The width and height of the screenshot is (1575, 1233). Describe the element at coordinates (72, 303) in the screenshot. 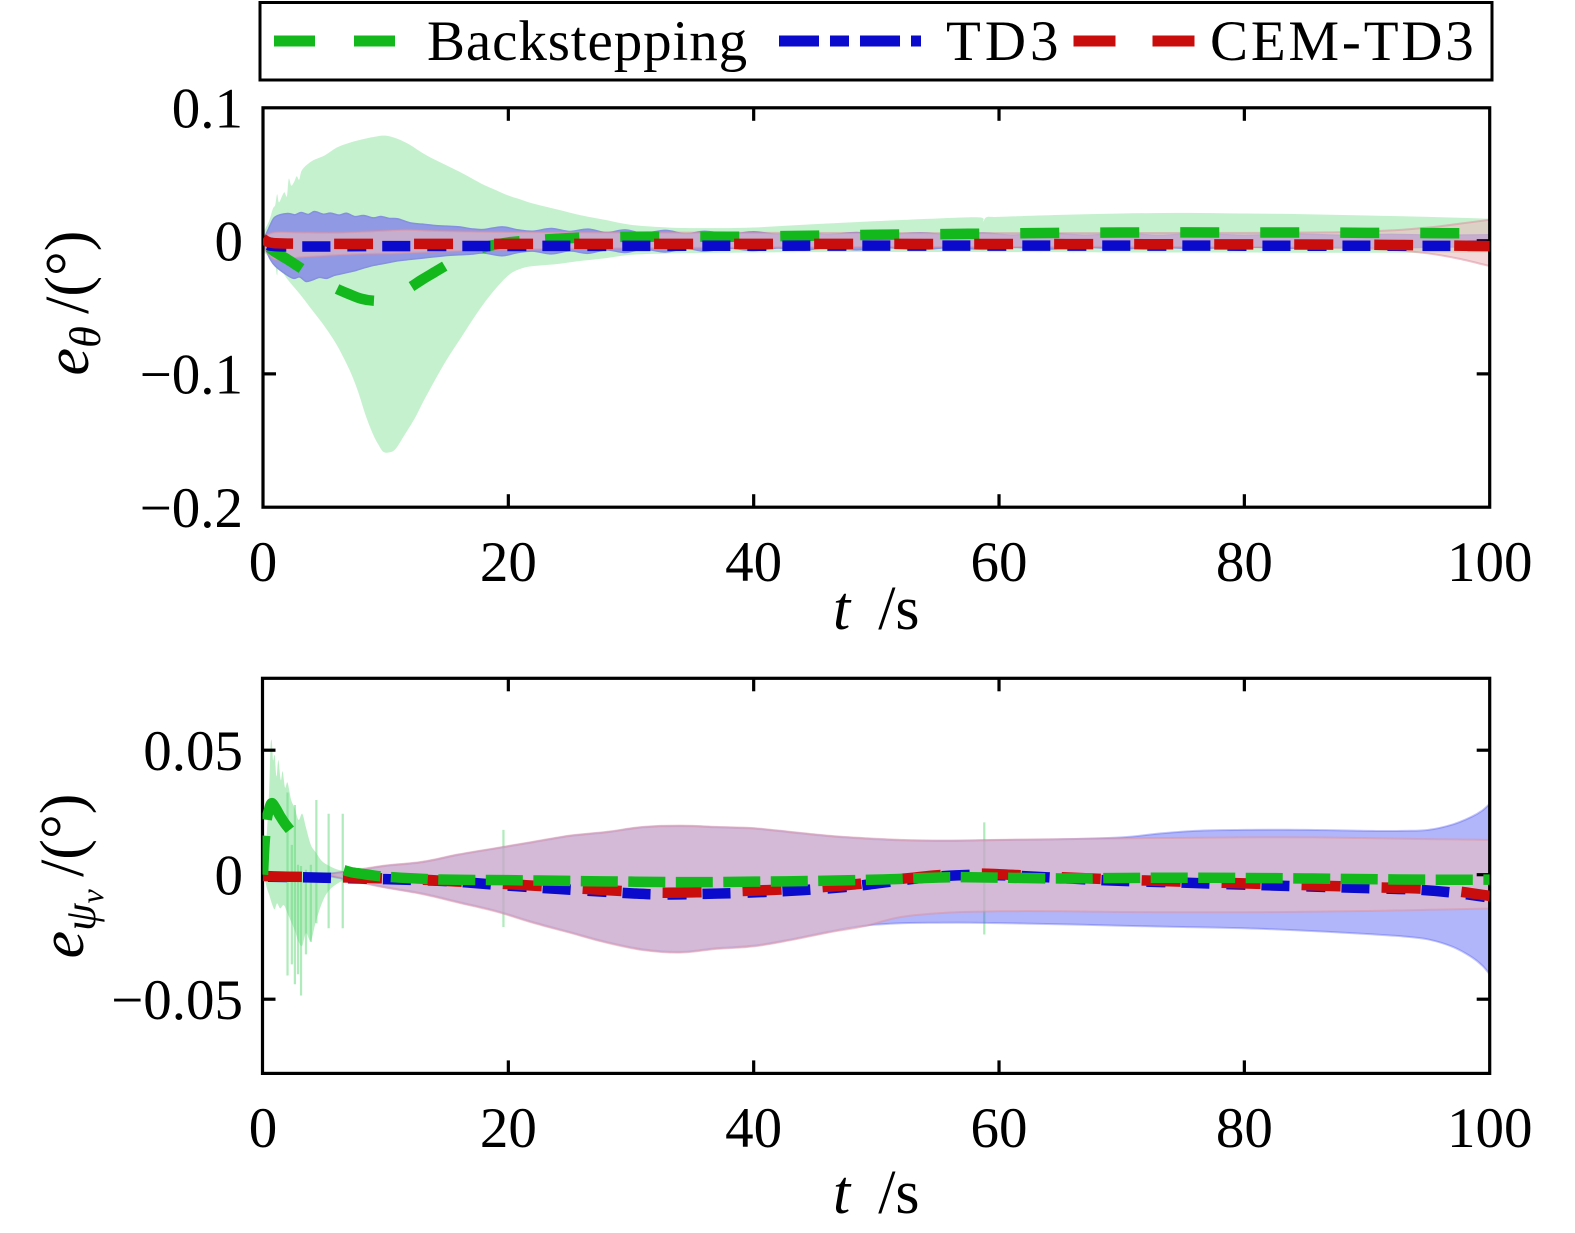

I see `svg-text: eθ /(°)` at that location.